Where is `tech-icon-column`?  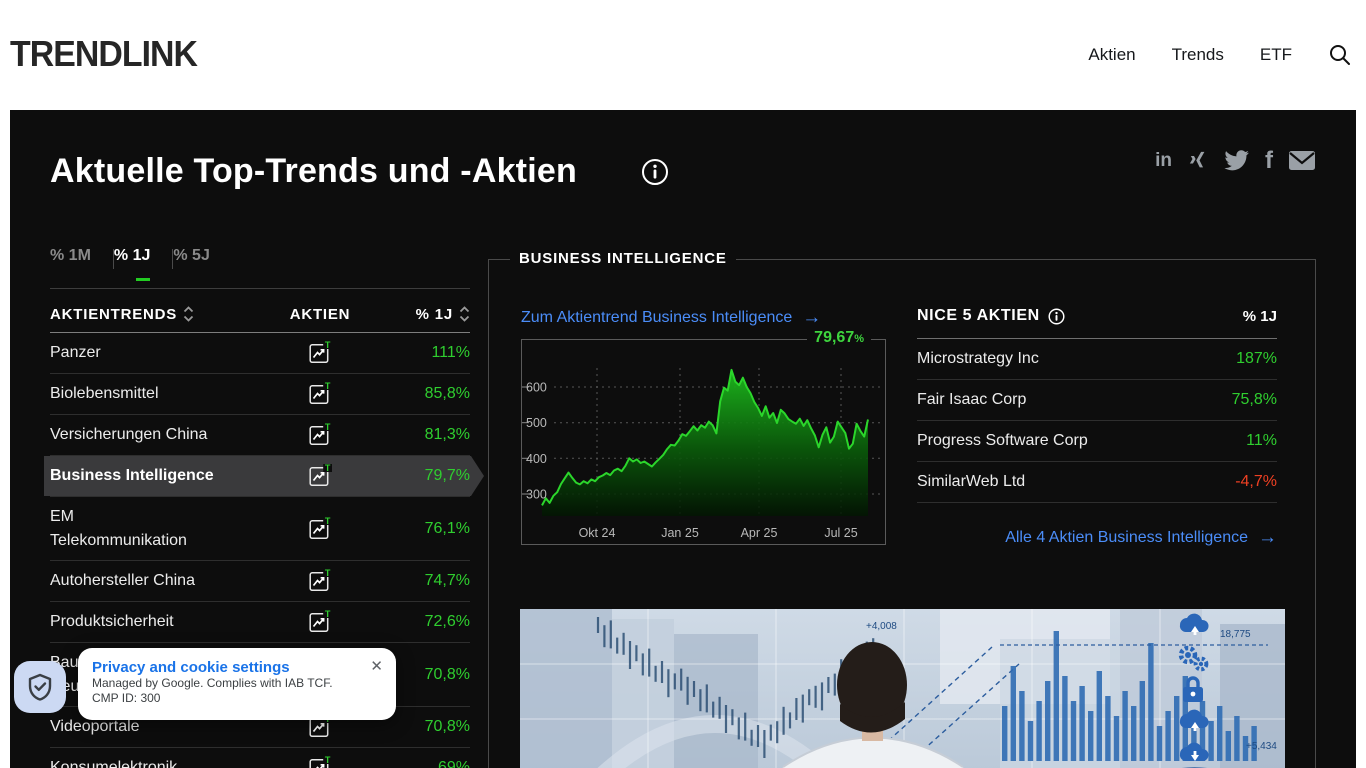 tech-icon-column is located at coordinates (1193, 687).